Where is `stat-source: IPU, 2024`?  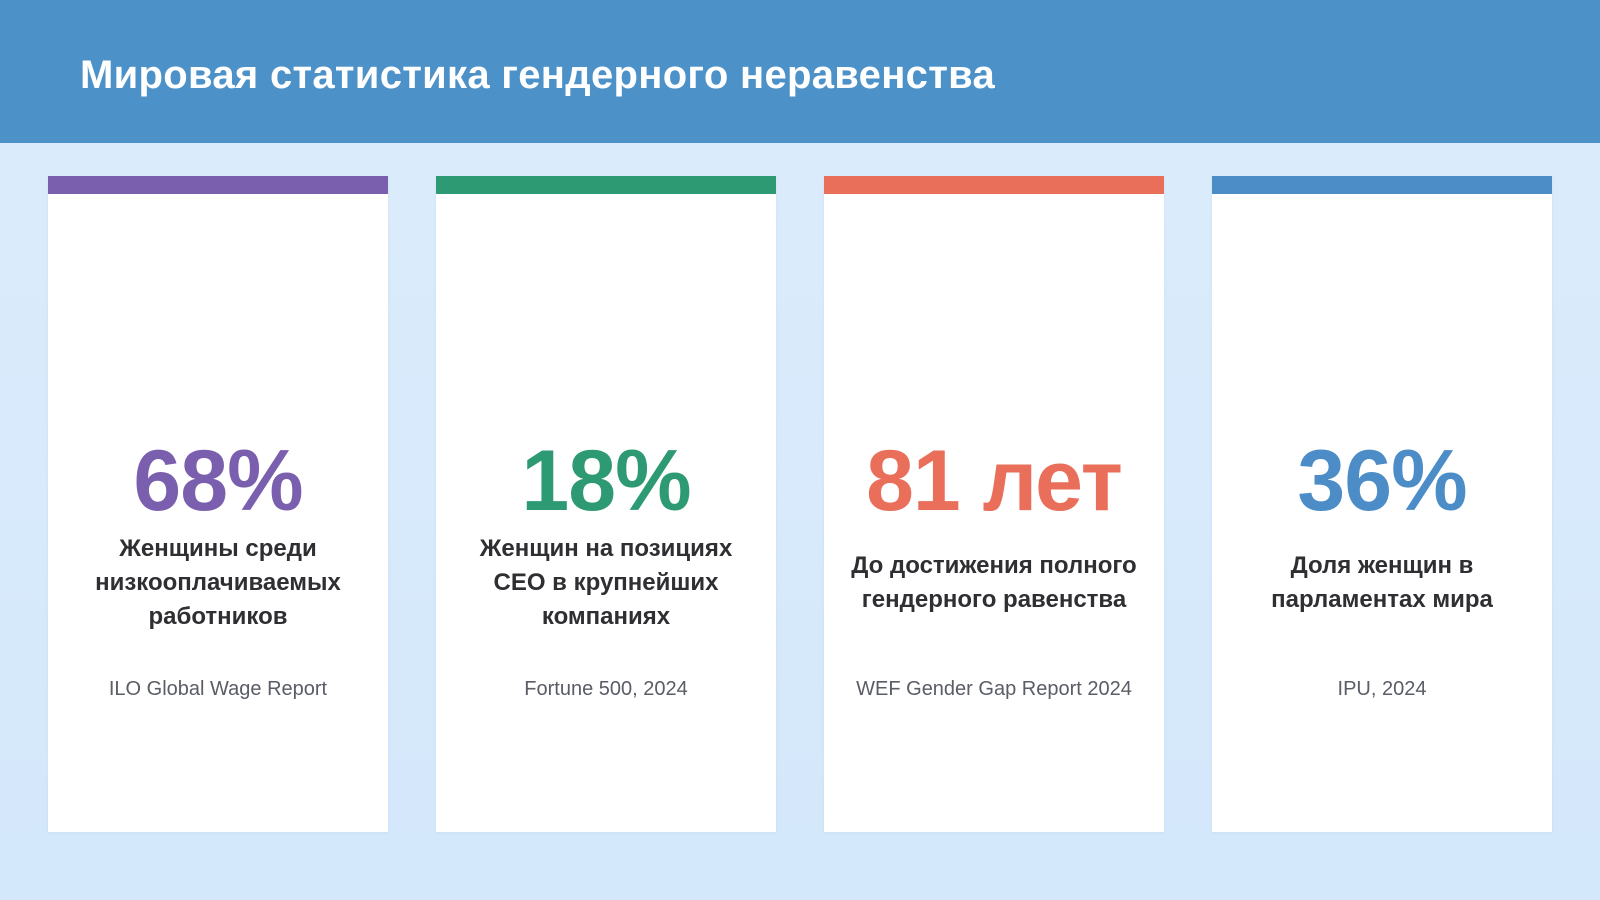
stat-source: IPU, 2024 is located at coordinates (1382, 689).